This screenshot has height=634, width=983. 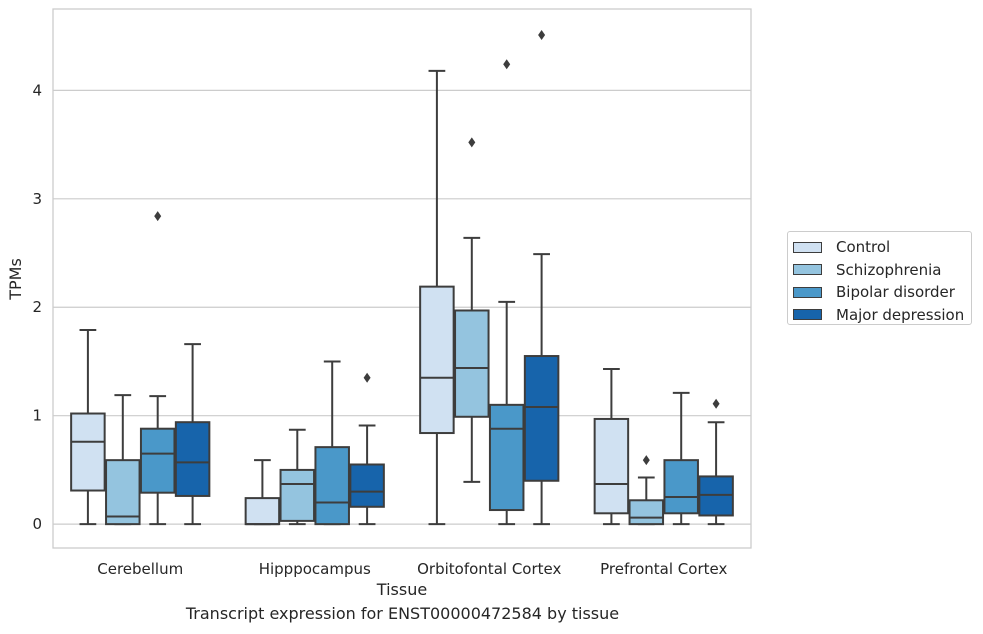 I want to click on legend-label: Bipolar disorder, so click(x=895, y=292).